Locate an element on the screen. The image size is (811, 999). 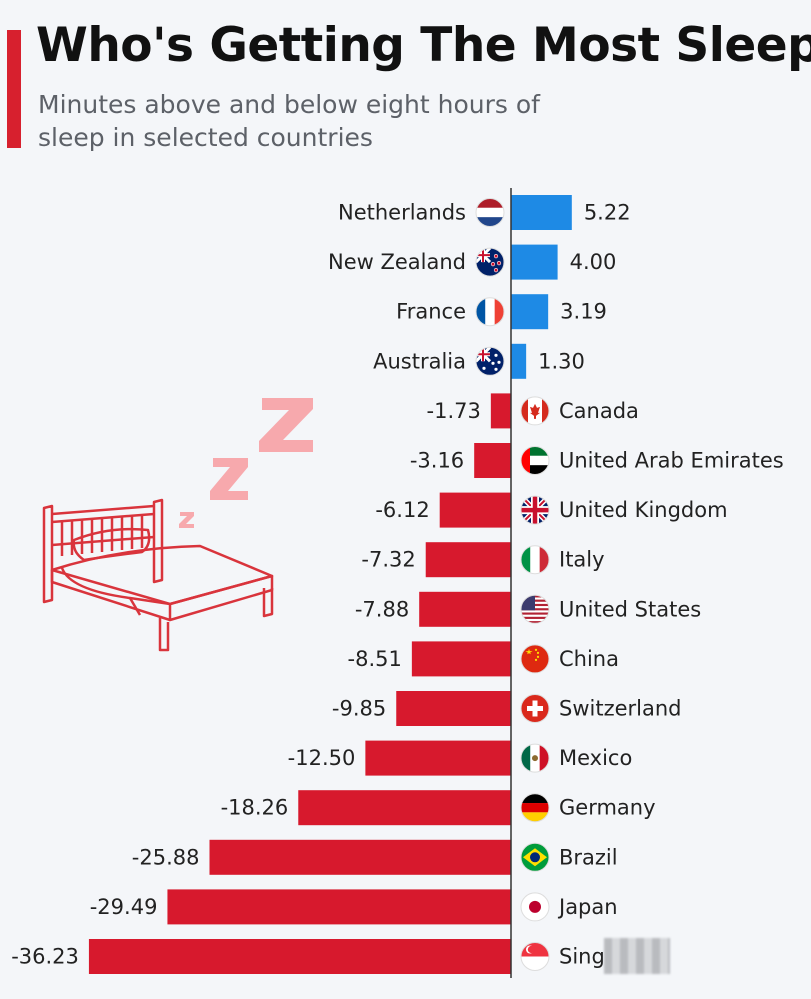
value-label-canada: -1.73 is located at coordinates (454, 411).